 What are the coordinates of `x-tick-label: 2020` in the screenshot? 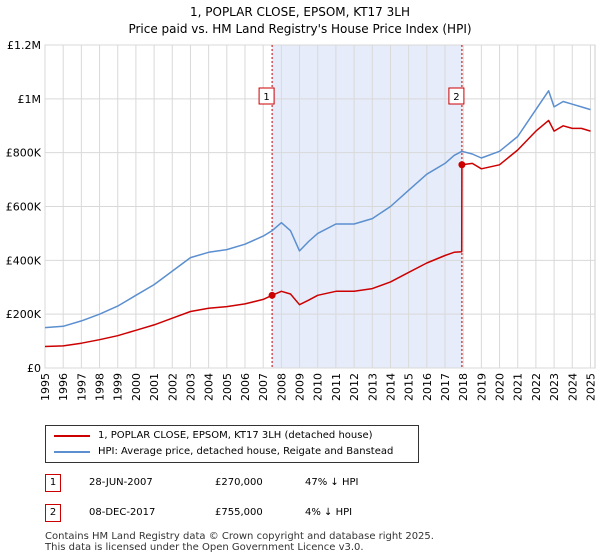 It's located at (500, 387).